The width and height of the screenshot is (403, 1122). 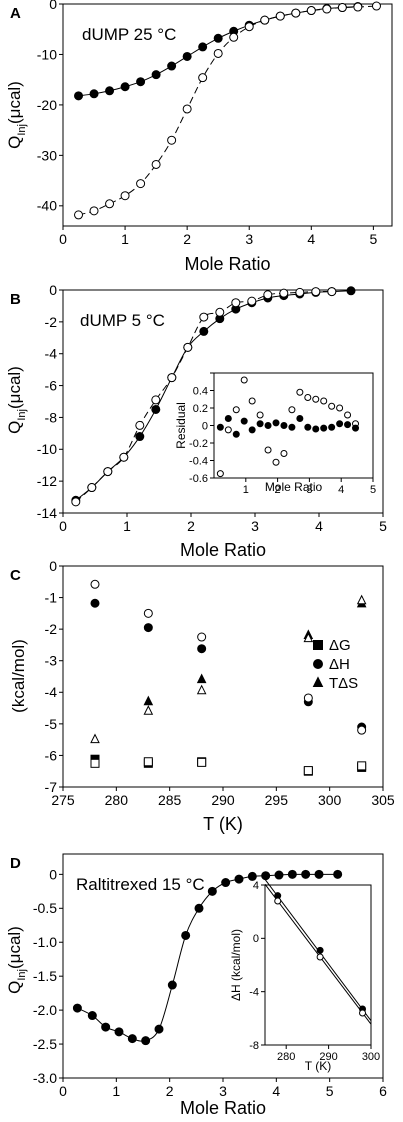 What do you see at coordinates (318, 681) in the screenshot?
I see `legend-marker` at bounding box center [318, 681].